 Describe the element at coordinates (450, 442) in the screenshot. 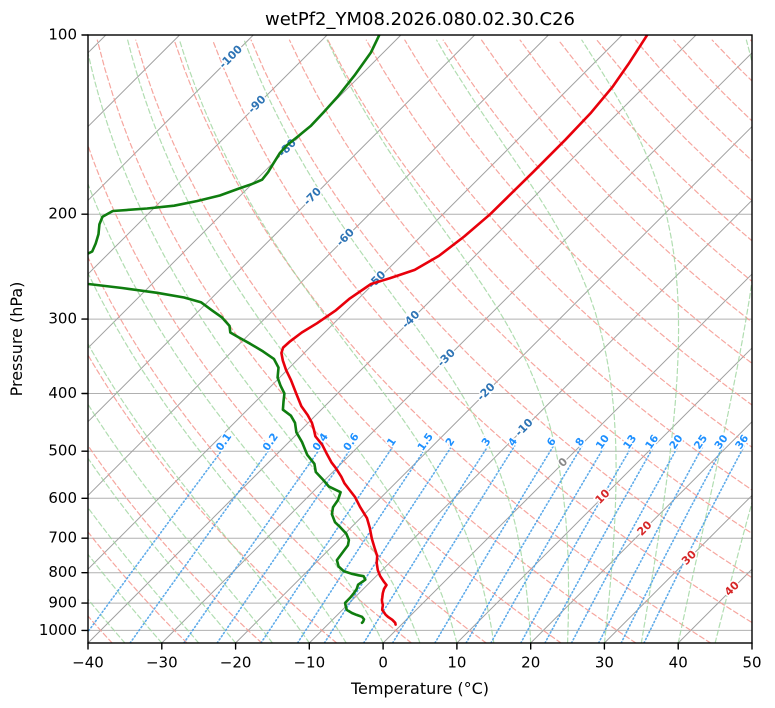

I see `svg-text: 2` at that location.